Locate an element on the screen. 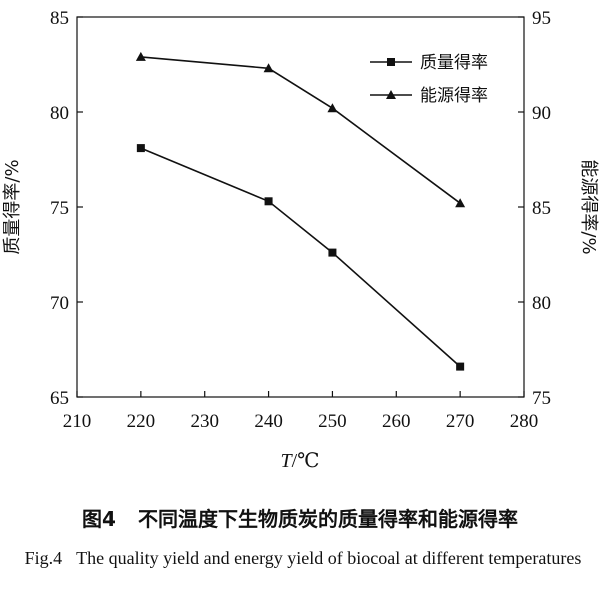  right-tick-label: 75 is located at coordinates (541, 398).